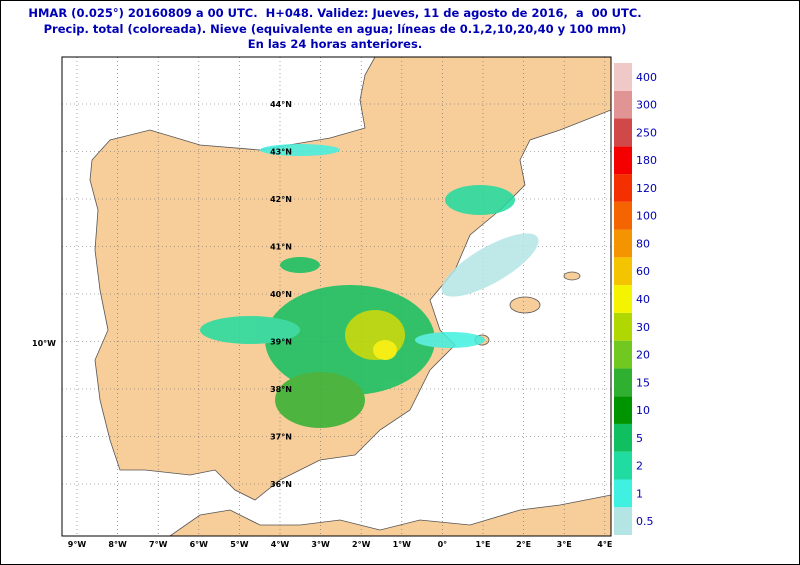 The height and width of the screenshot is (565, 800). I want to click on latitude-label: 37°N, so click(281, 437).